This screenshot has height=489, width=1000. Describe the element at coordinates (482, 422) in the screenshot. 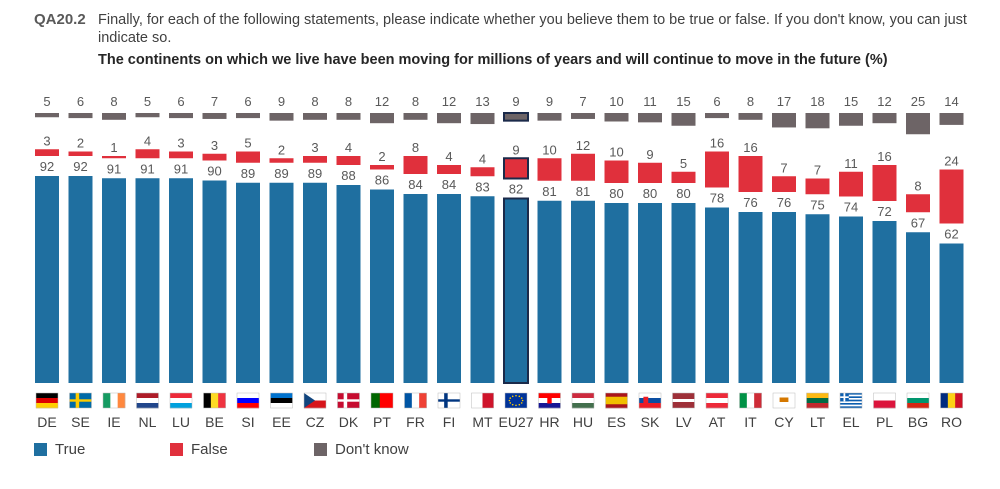

I see `category-label-mt: MT` at that location.